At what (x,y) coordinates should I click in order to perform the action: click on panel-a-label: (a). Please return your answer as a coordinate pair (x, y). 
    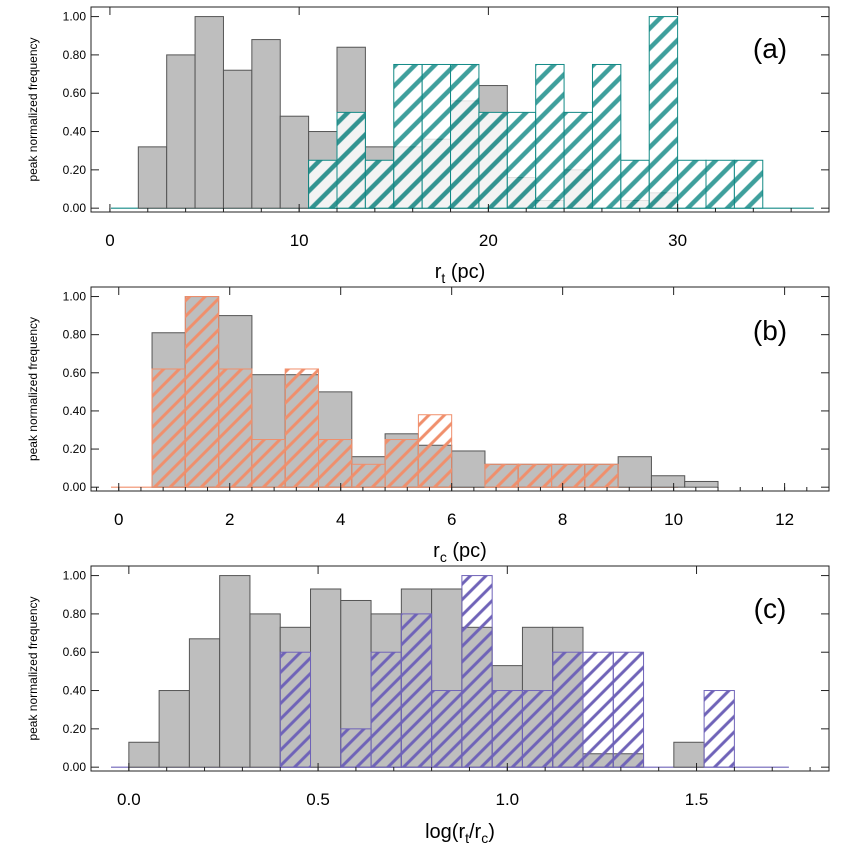
    Looking at the image, I should click on (770, 48).